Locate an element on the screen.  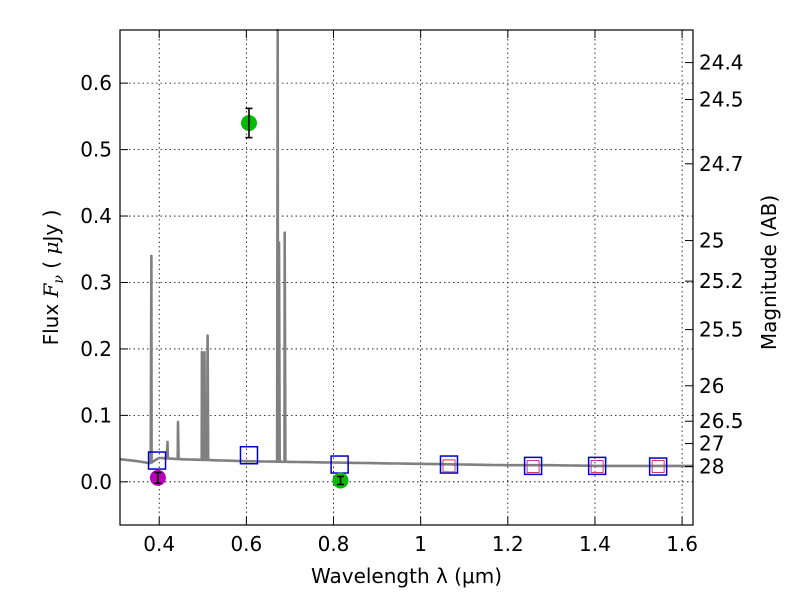
x-tick-label: 1.2 is located at coordinates (508, 544).